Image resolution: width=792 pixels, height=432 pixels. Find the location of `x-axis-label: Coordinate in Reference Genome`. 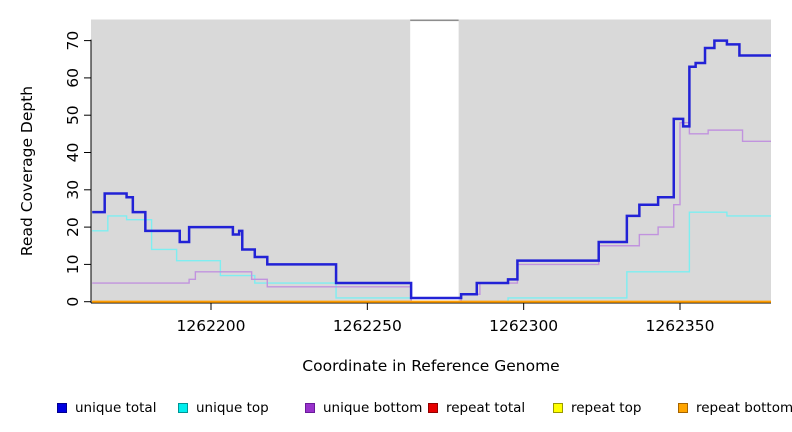

x-axis-label: Coordinate in Reference Genome is located at coordinates (431, 366).